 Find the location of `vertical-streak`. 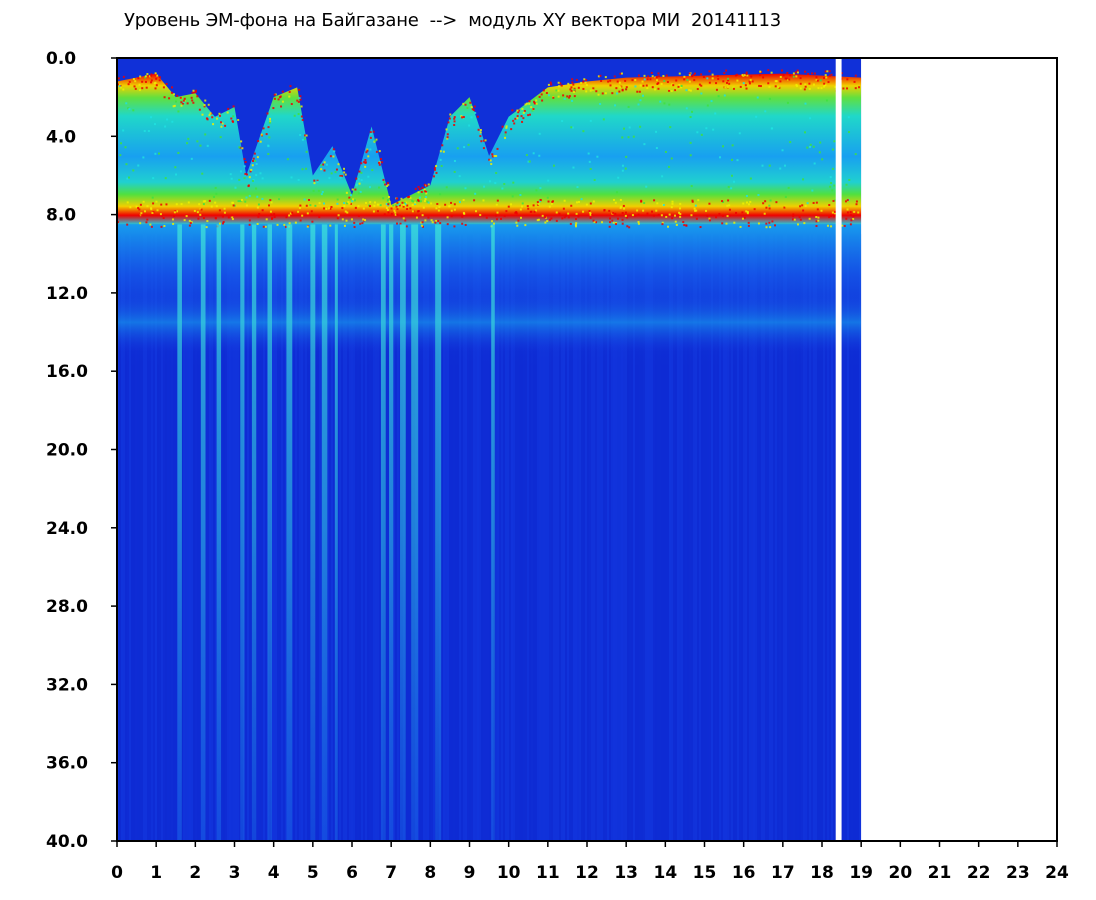

vertical-streak is located at coordinates (289, 532).